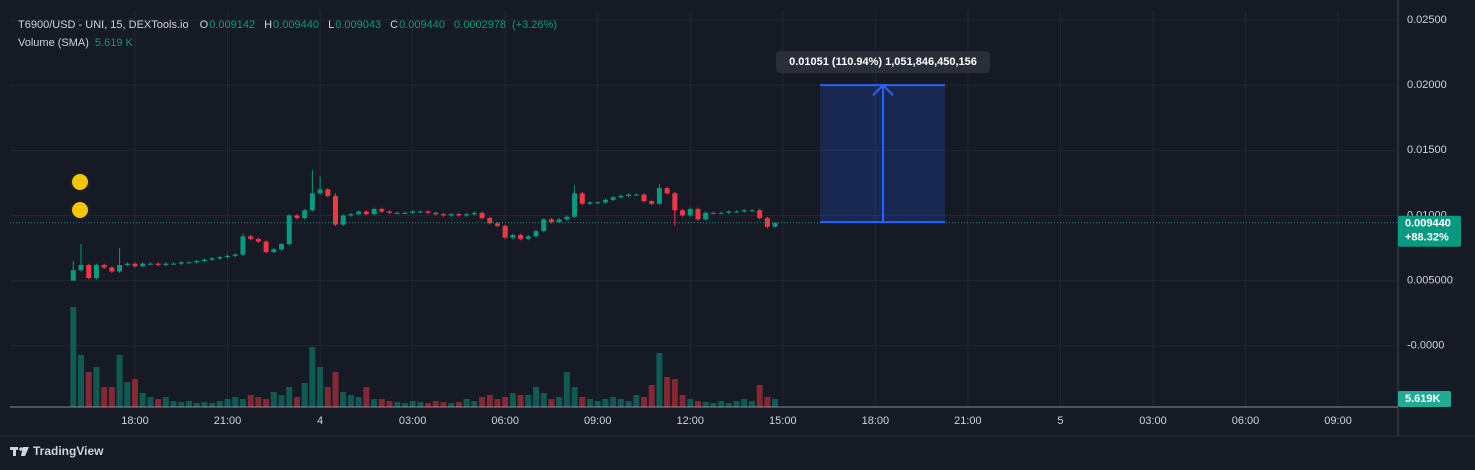  I want to click on last-change-label: +88.32%, so click(1427, 238).